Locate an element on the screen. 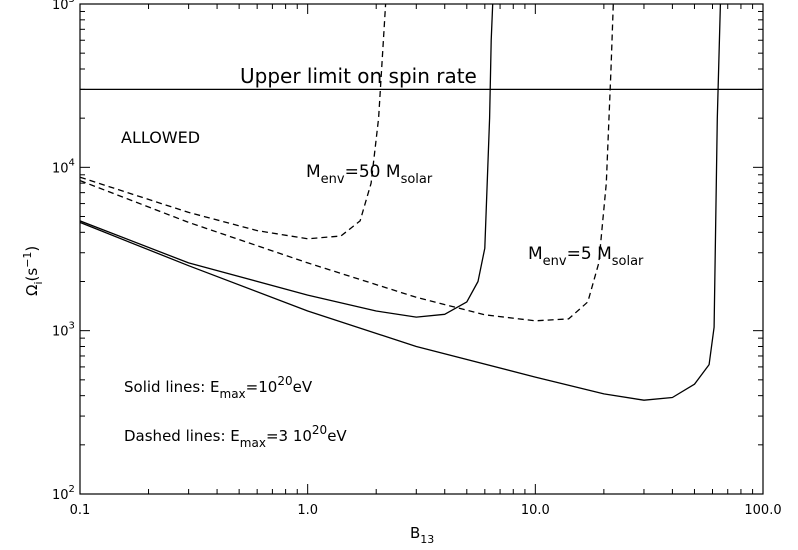 The height and width of the screenshot is (550, 798). x-tick-labels: 0.1 1.0 10.0 100.0 is located at coordinates (426, 510).